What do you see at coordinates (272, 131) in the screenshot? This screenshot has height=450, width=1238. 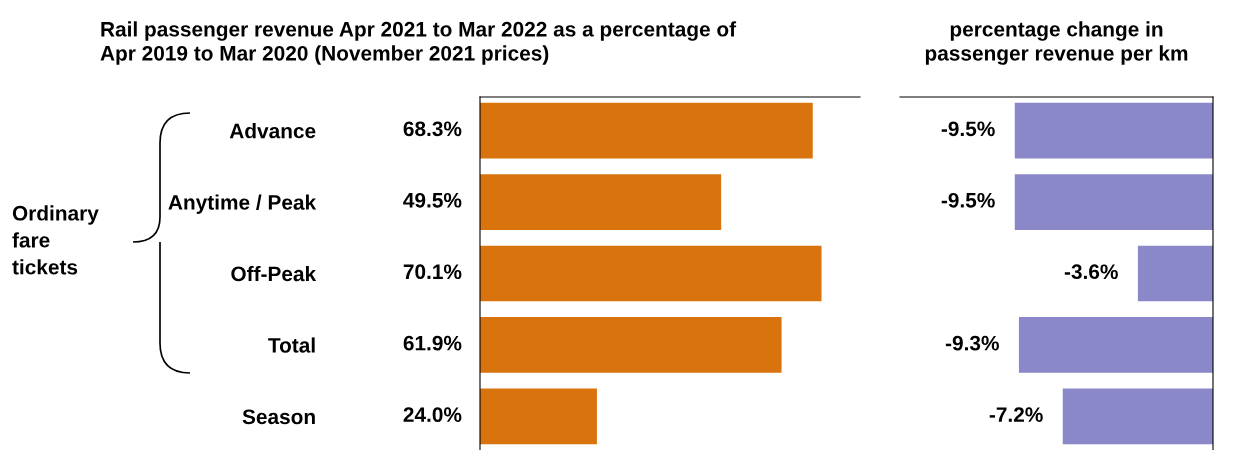 I see `y-tick-label: Advance` at bounding box center [272, 131].